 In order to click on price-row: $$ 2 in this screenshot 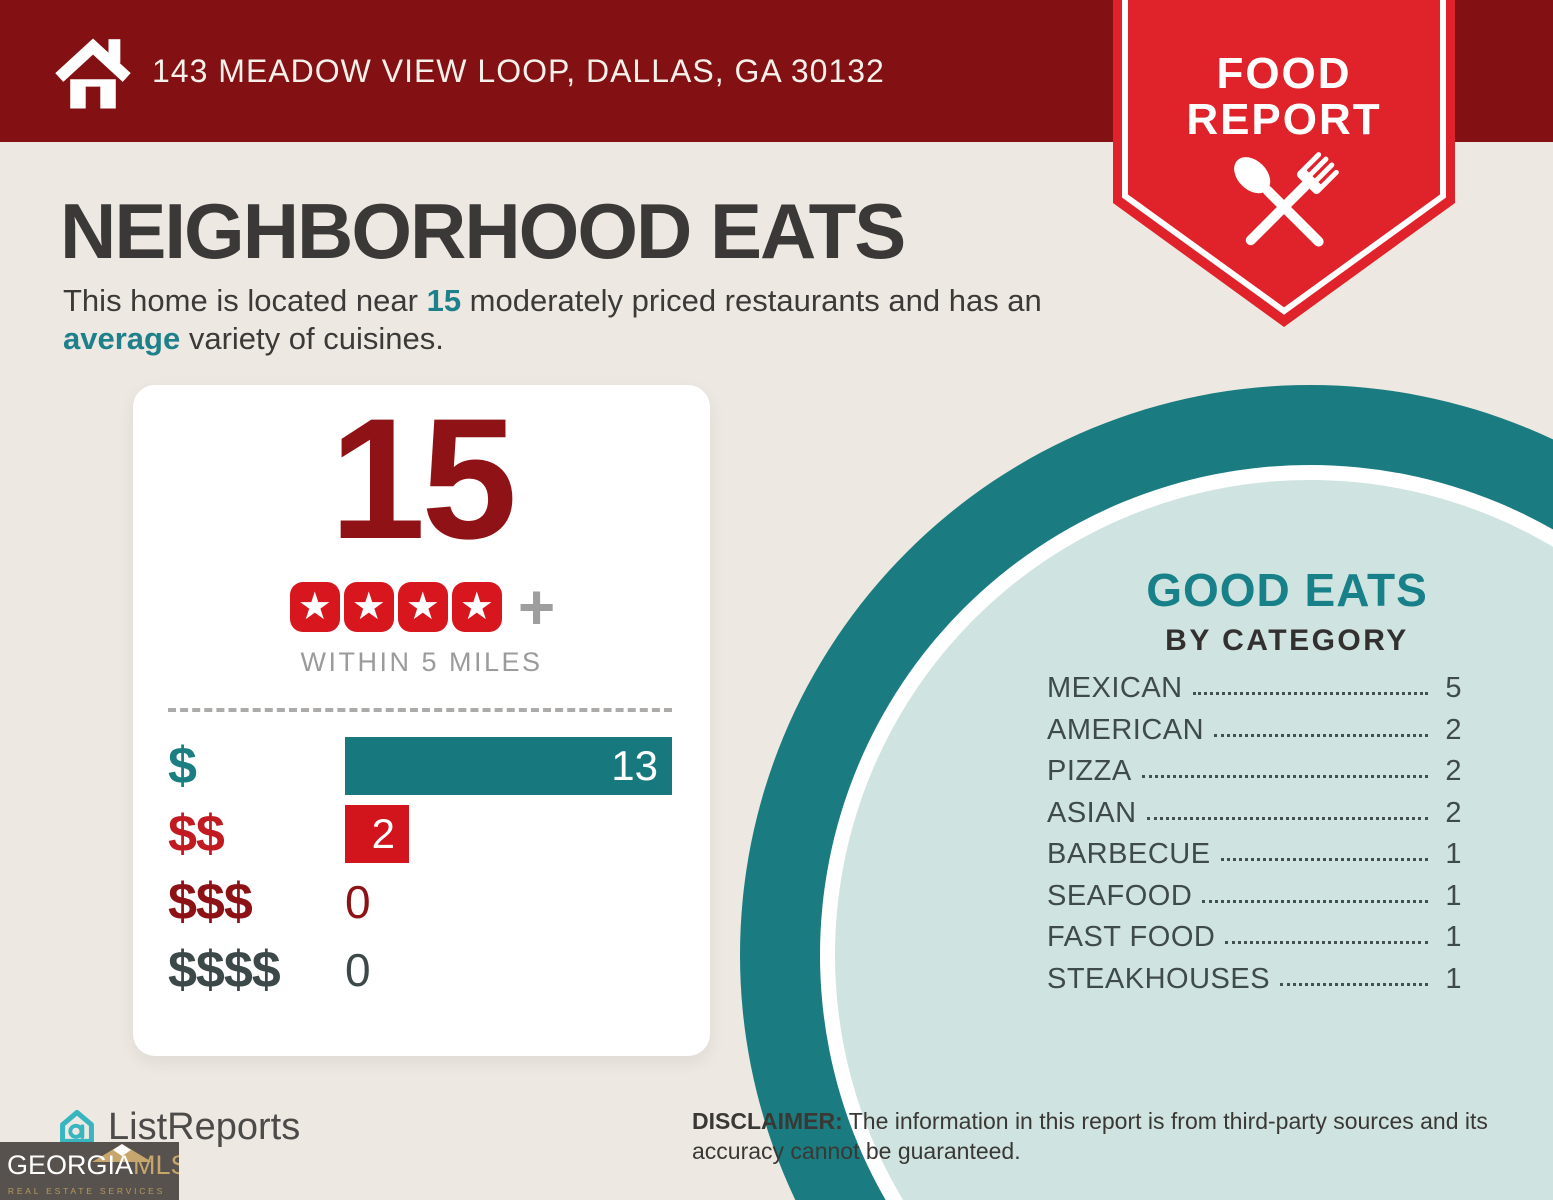, I will do `click(420, 834)`.